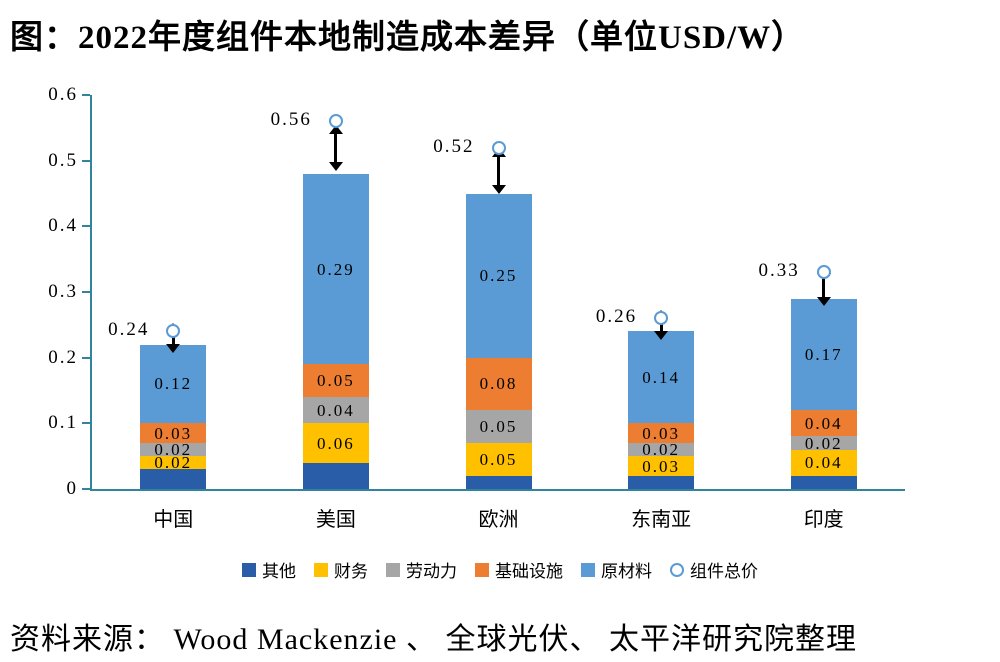  I want to click on x-axis-label: 中国, so click(173, 520).